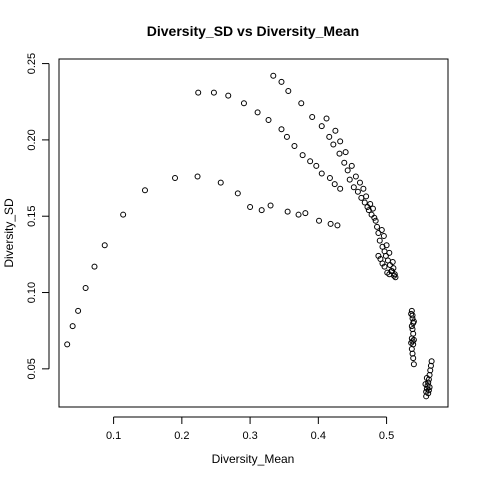  I want to click on x-axis-label: Diversity_Mean, so click(253, 459).